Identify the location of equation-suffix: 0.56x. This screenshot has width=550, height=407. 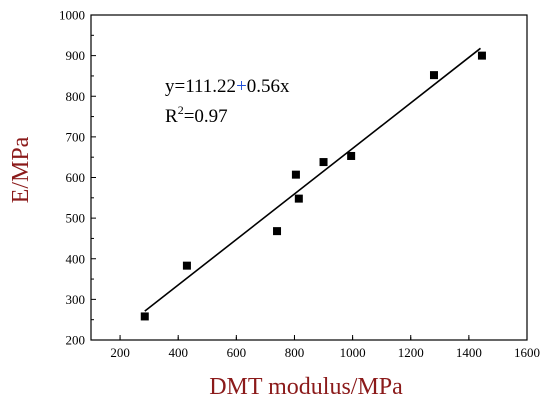
(268, 86).